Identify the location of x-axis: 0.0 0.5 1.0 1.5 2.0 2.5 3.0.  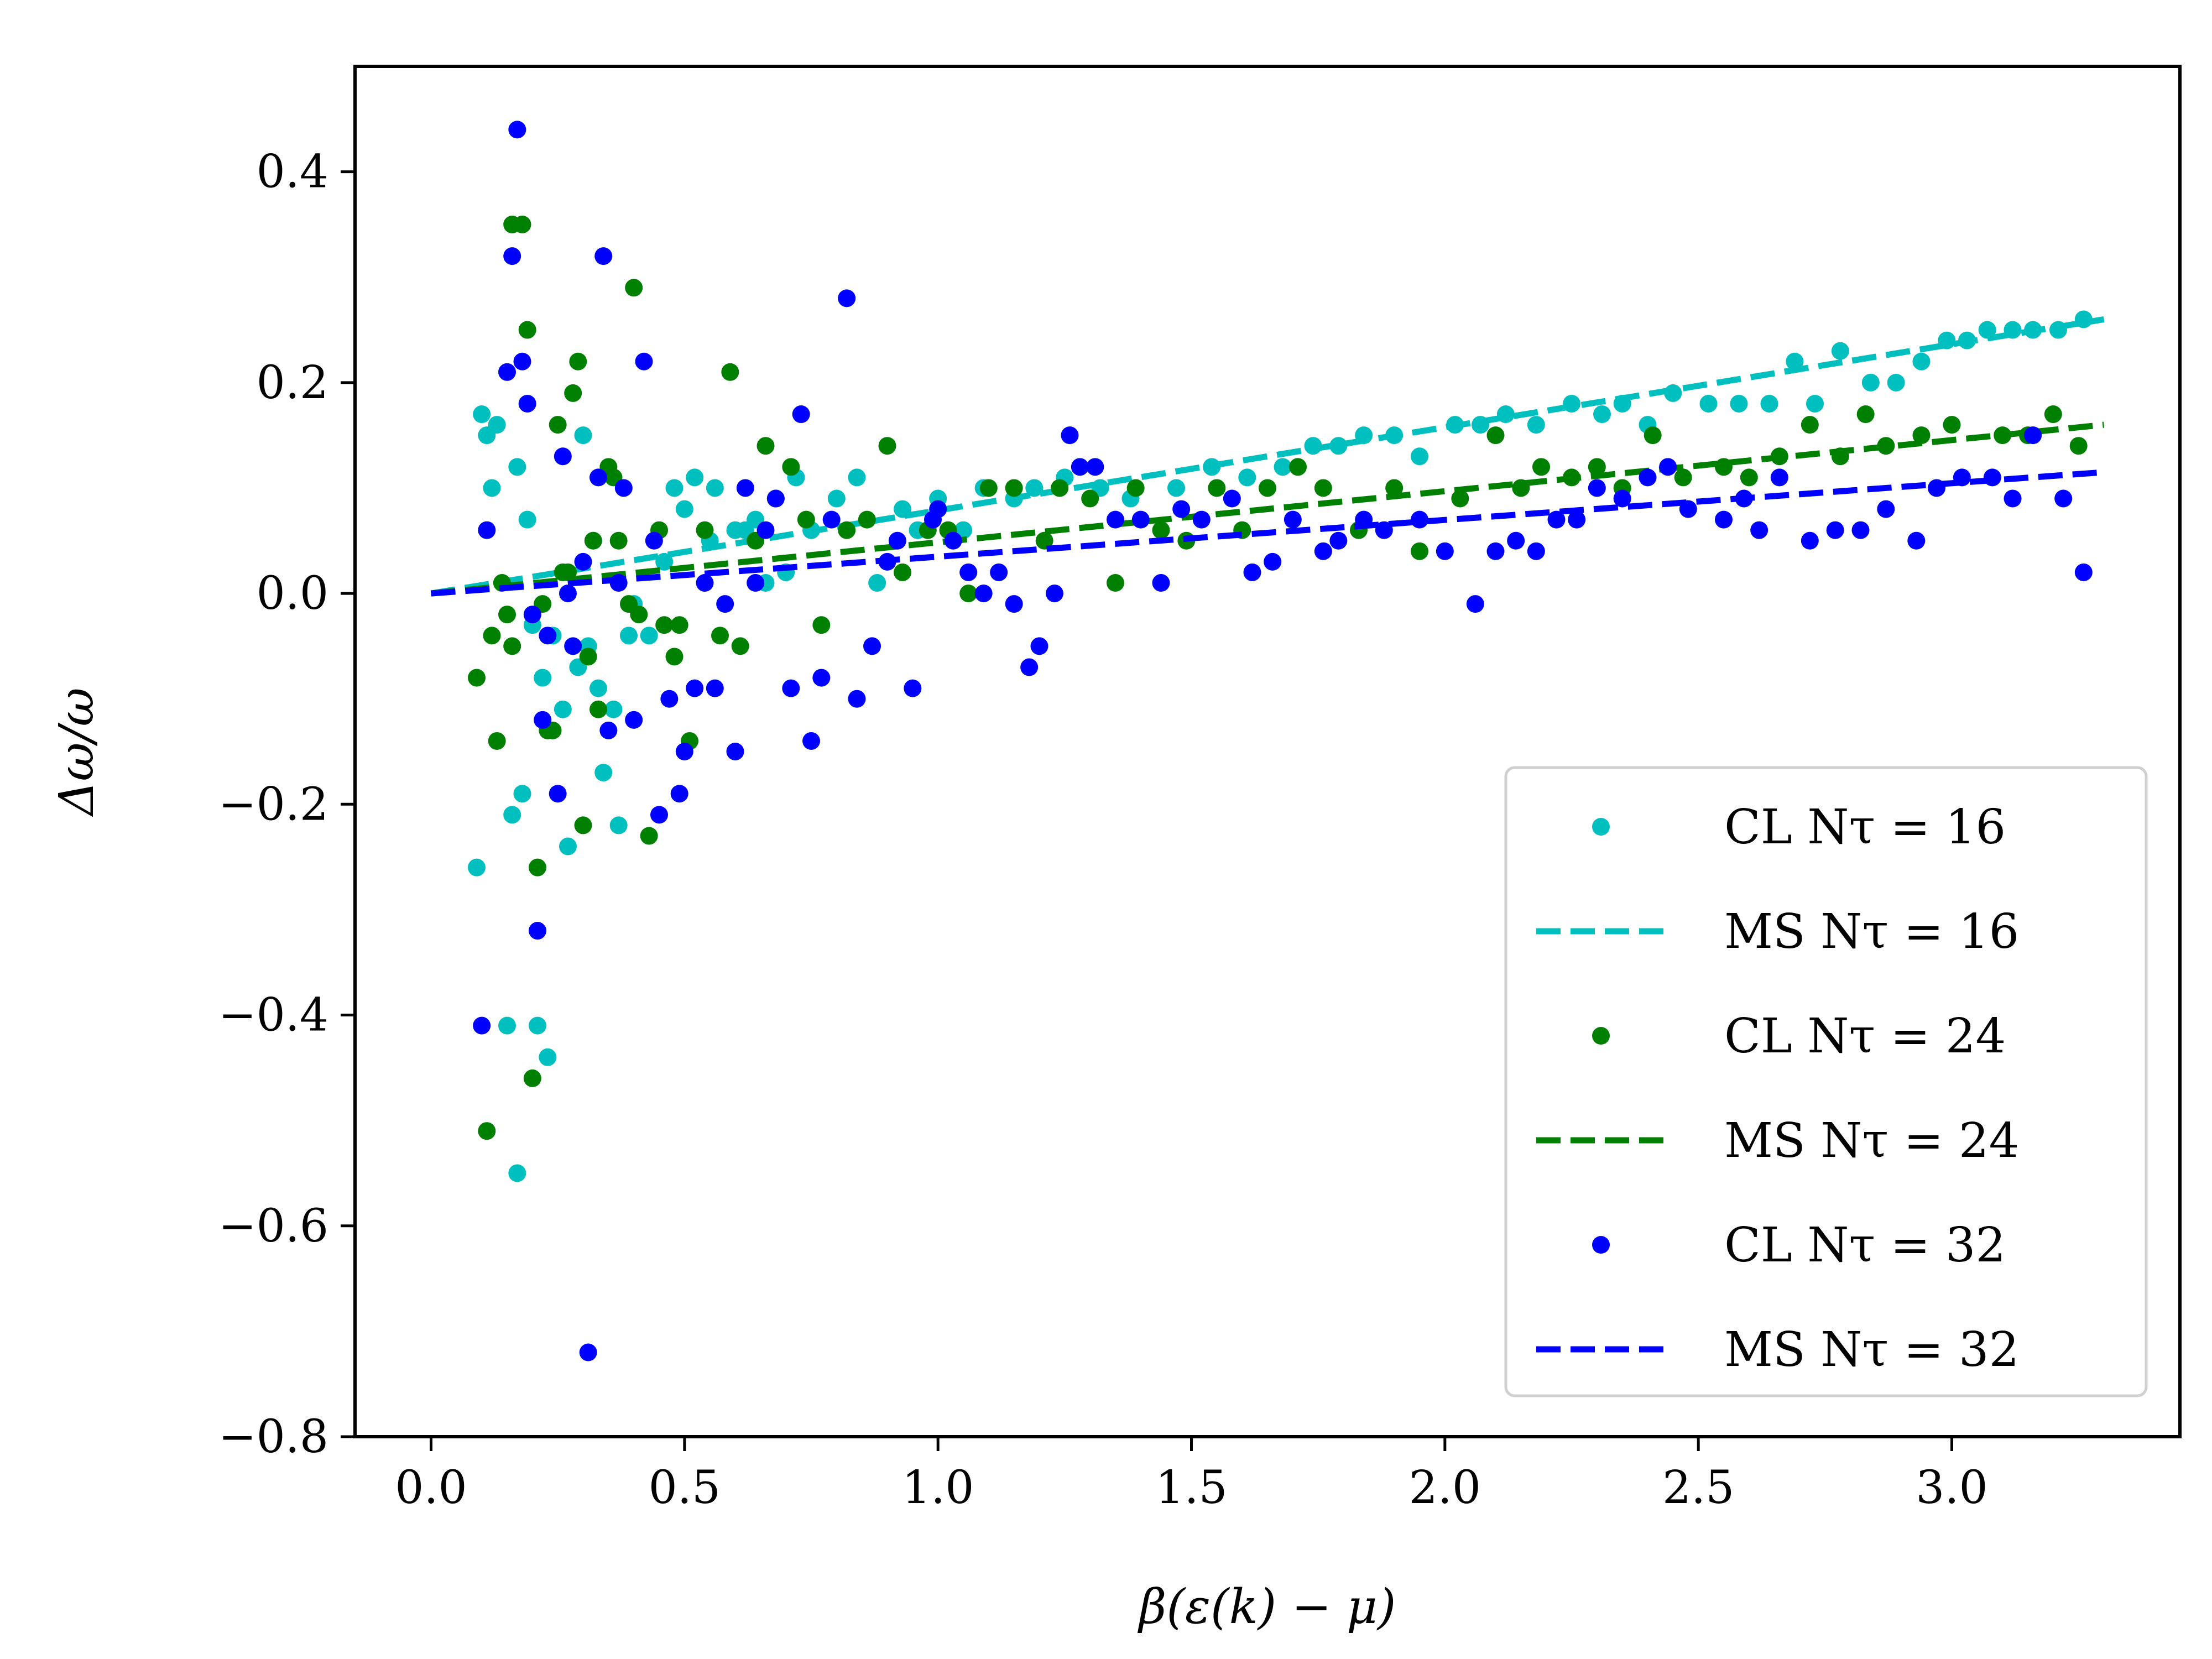
(1192, 1476).